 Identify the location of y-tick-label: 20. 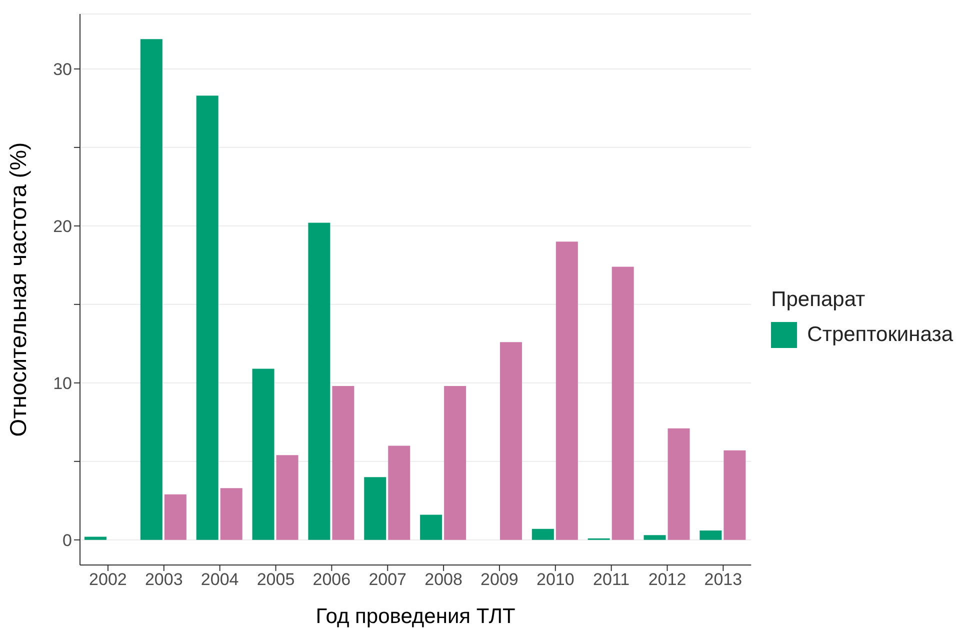
(62, 226).